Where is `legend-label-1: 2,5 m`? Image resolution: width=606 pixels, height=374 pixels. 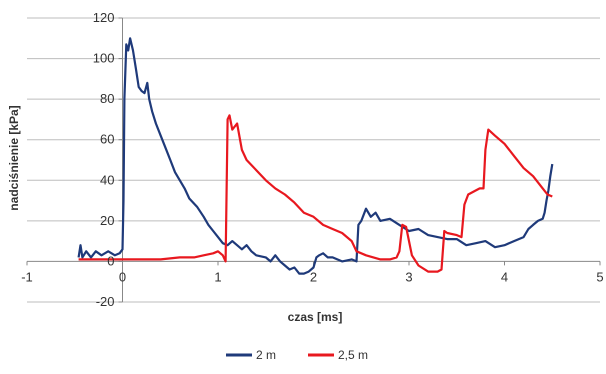
legend-label-1: 2,5 m is located at coordinates (353, 355).